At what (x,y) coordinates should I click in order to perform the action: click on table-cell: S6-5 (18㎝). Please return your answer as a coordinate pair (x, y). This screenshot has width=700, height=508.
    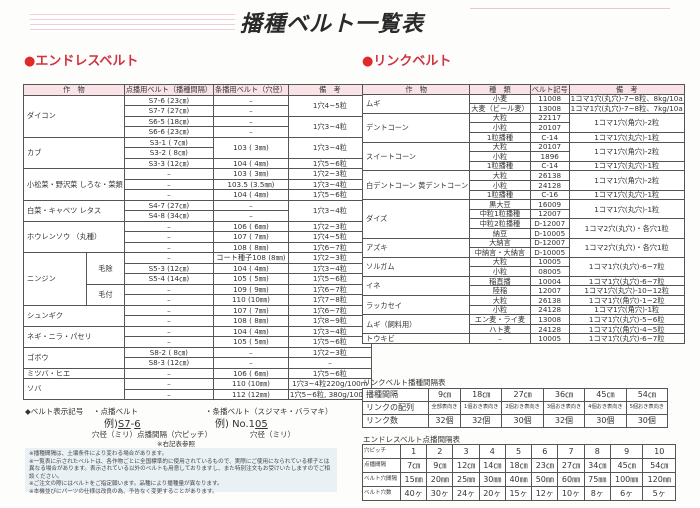
    Looking at the image, I should click on (169, 121).